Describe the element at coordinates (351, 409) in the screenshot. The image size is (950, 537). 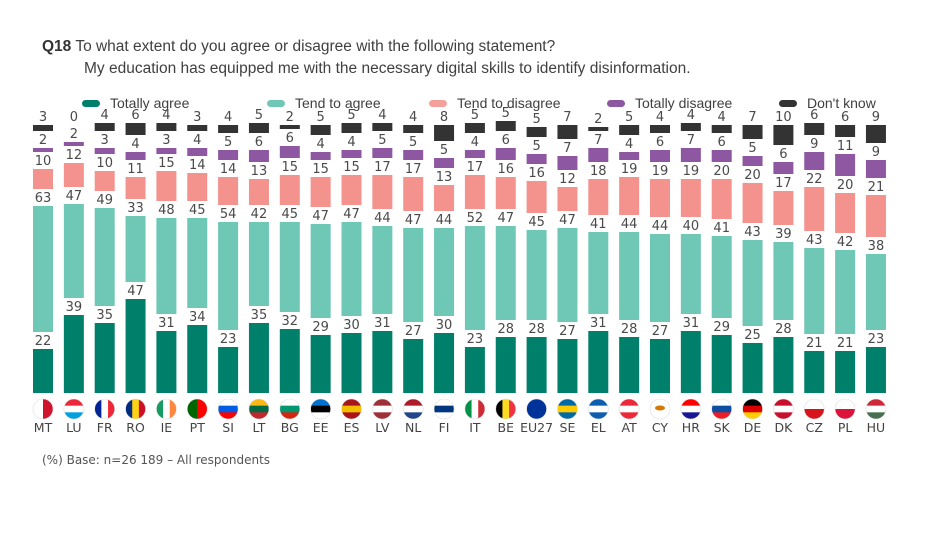
I see `flag-icon-es` at that location.